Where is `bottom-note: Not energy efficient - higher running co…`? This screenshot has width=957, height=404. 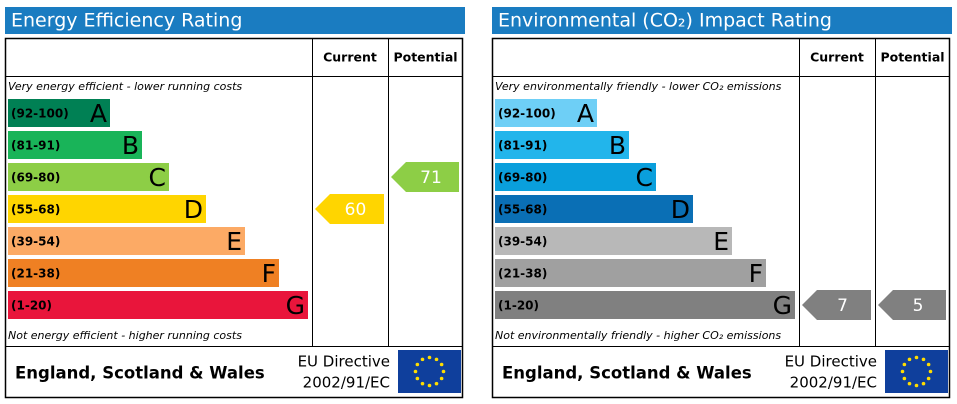
bottom-note: Not energy efficient - higher running co… is located at coordinates (125, 335).